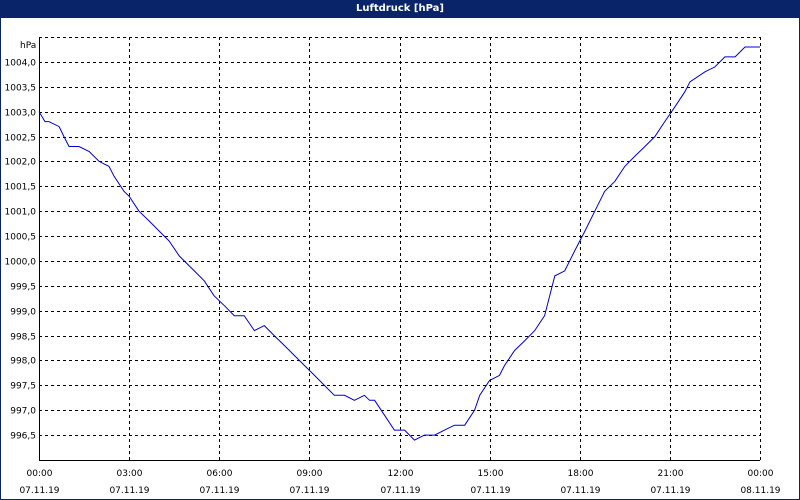 The width and height of the screenshot is (800, 500). I want to click on y-axis-unit-label: hPa, so click(28, 46).